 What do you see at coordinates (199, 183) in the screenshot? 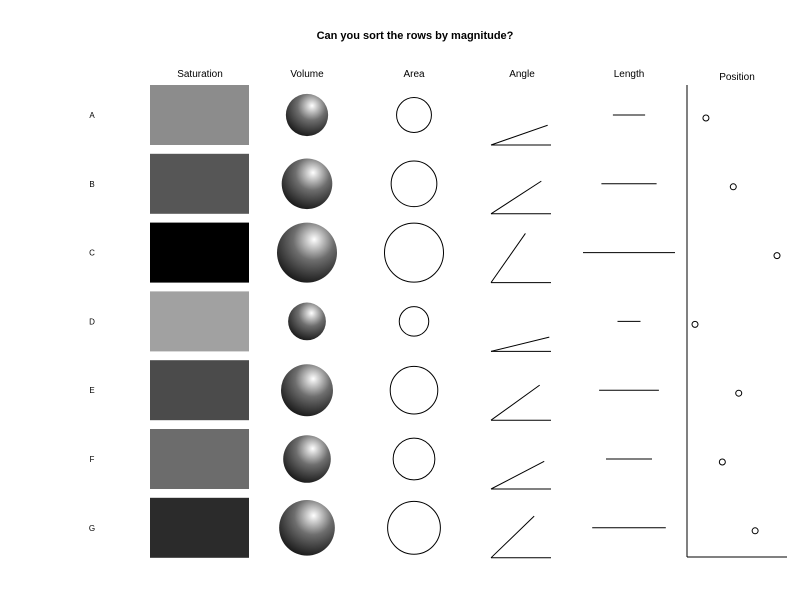
I see `saturation-swatch-b` at bounding box center [199, 183].